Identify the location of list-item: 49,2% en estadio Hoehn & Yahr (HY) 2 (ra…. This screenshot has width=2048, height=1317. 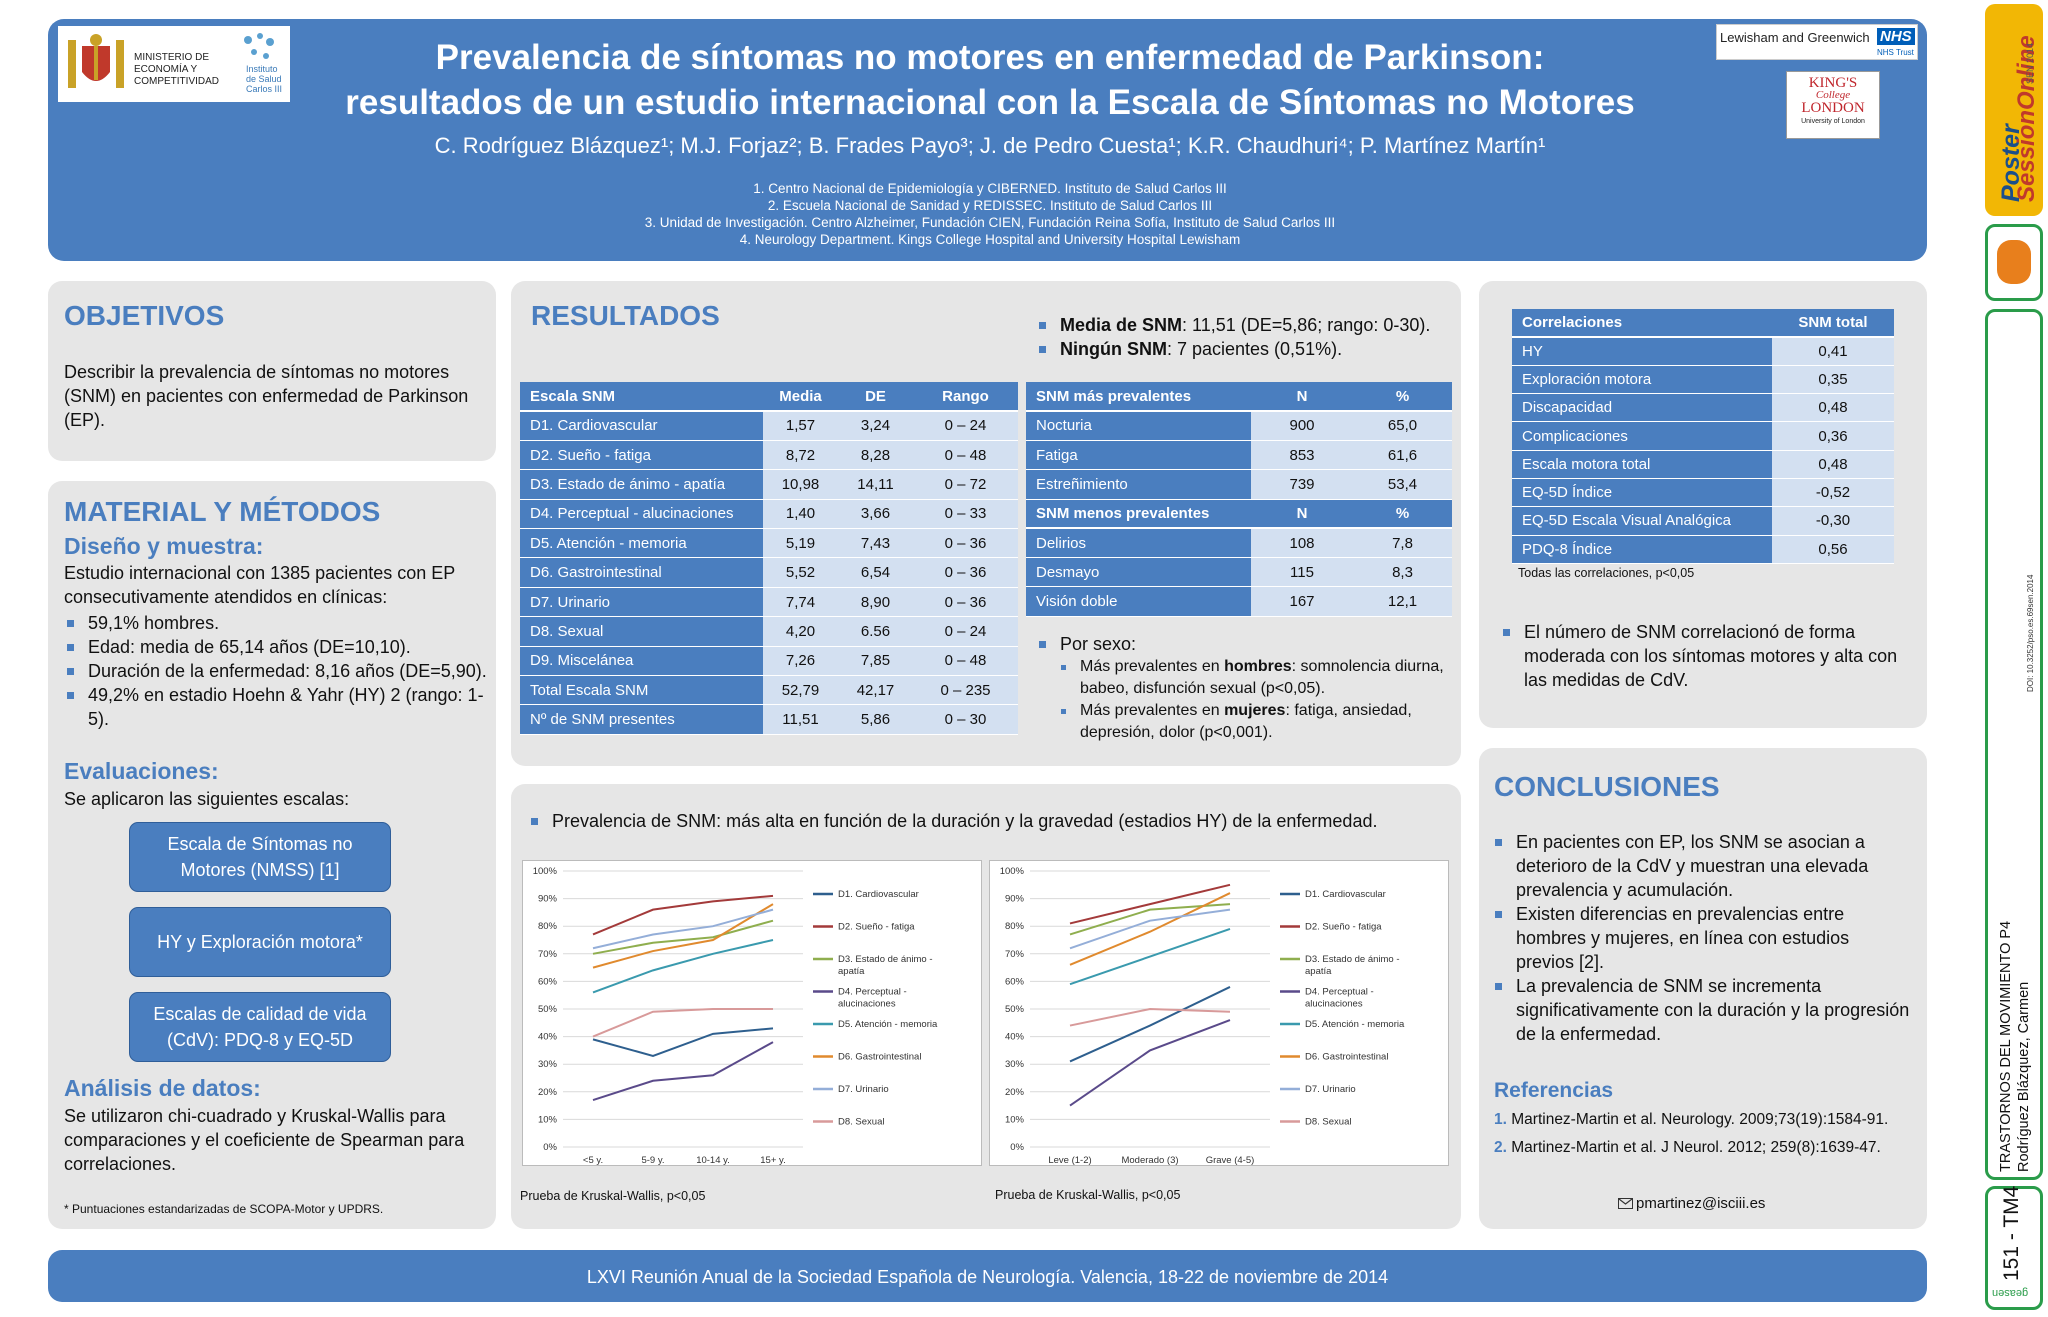
(276, 707).